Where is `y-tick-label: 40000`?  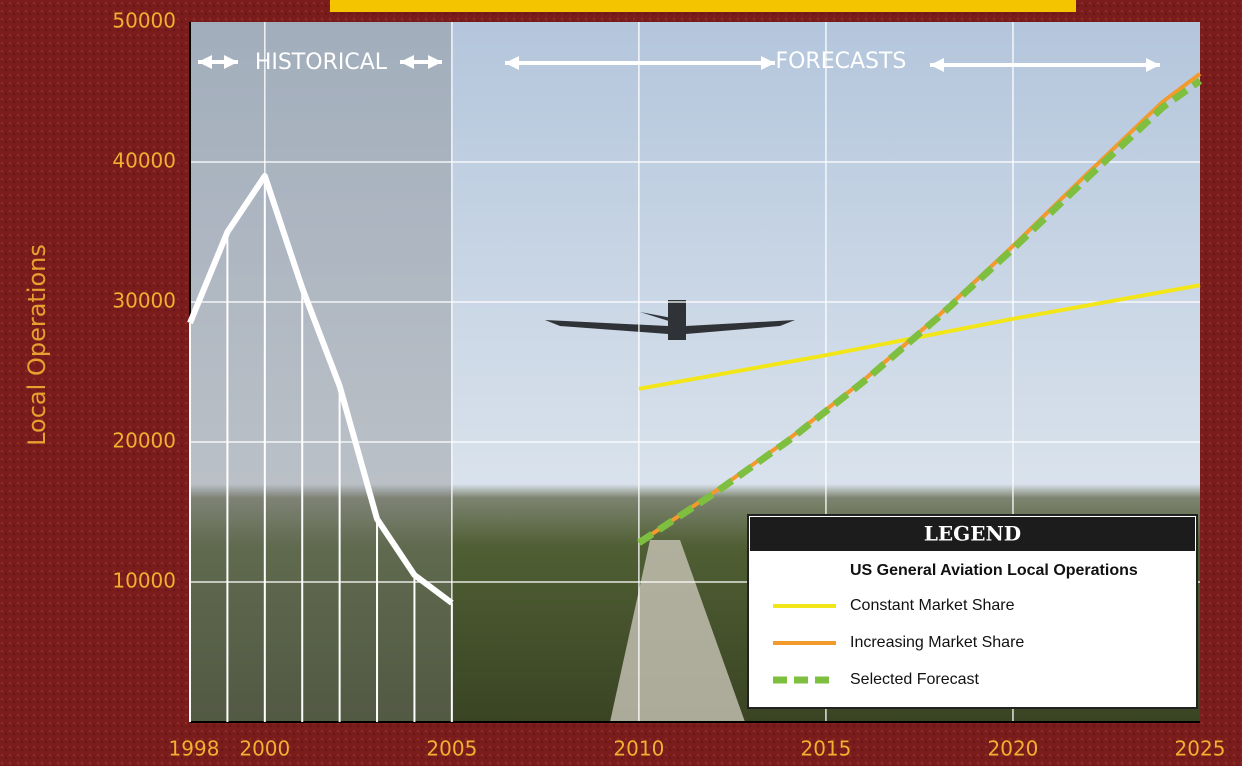
y-tick-label: 40000 is located at coordinates (144, 161).